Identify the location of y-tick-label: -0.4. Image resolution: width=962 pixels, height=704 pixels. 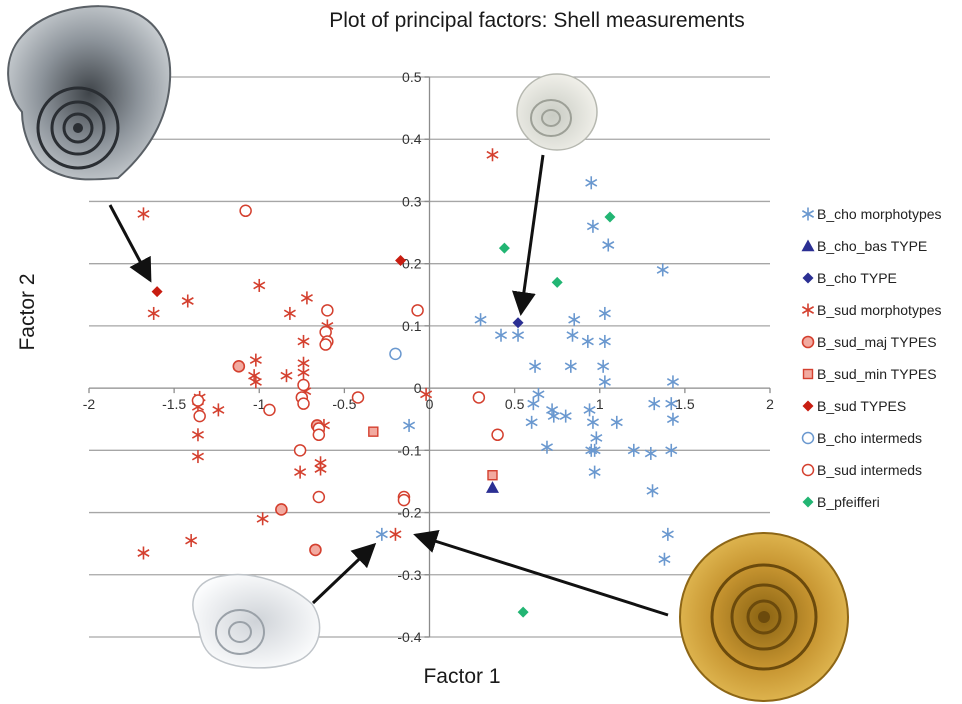
(409, 637).